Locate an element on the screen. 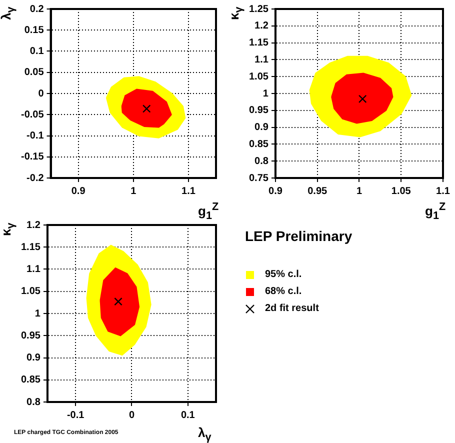 This screenshot has width=455, height=443. x-tick-label: 0.1 is located at coordinates (188, 415).